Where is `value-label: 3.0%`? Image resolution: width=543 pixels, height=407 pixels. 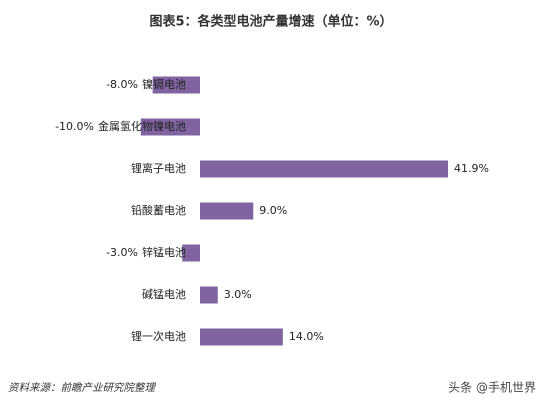
value-label: 3.0% is located at coordinates (238, 294).